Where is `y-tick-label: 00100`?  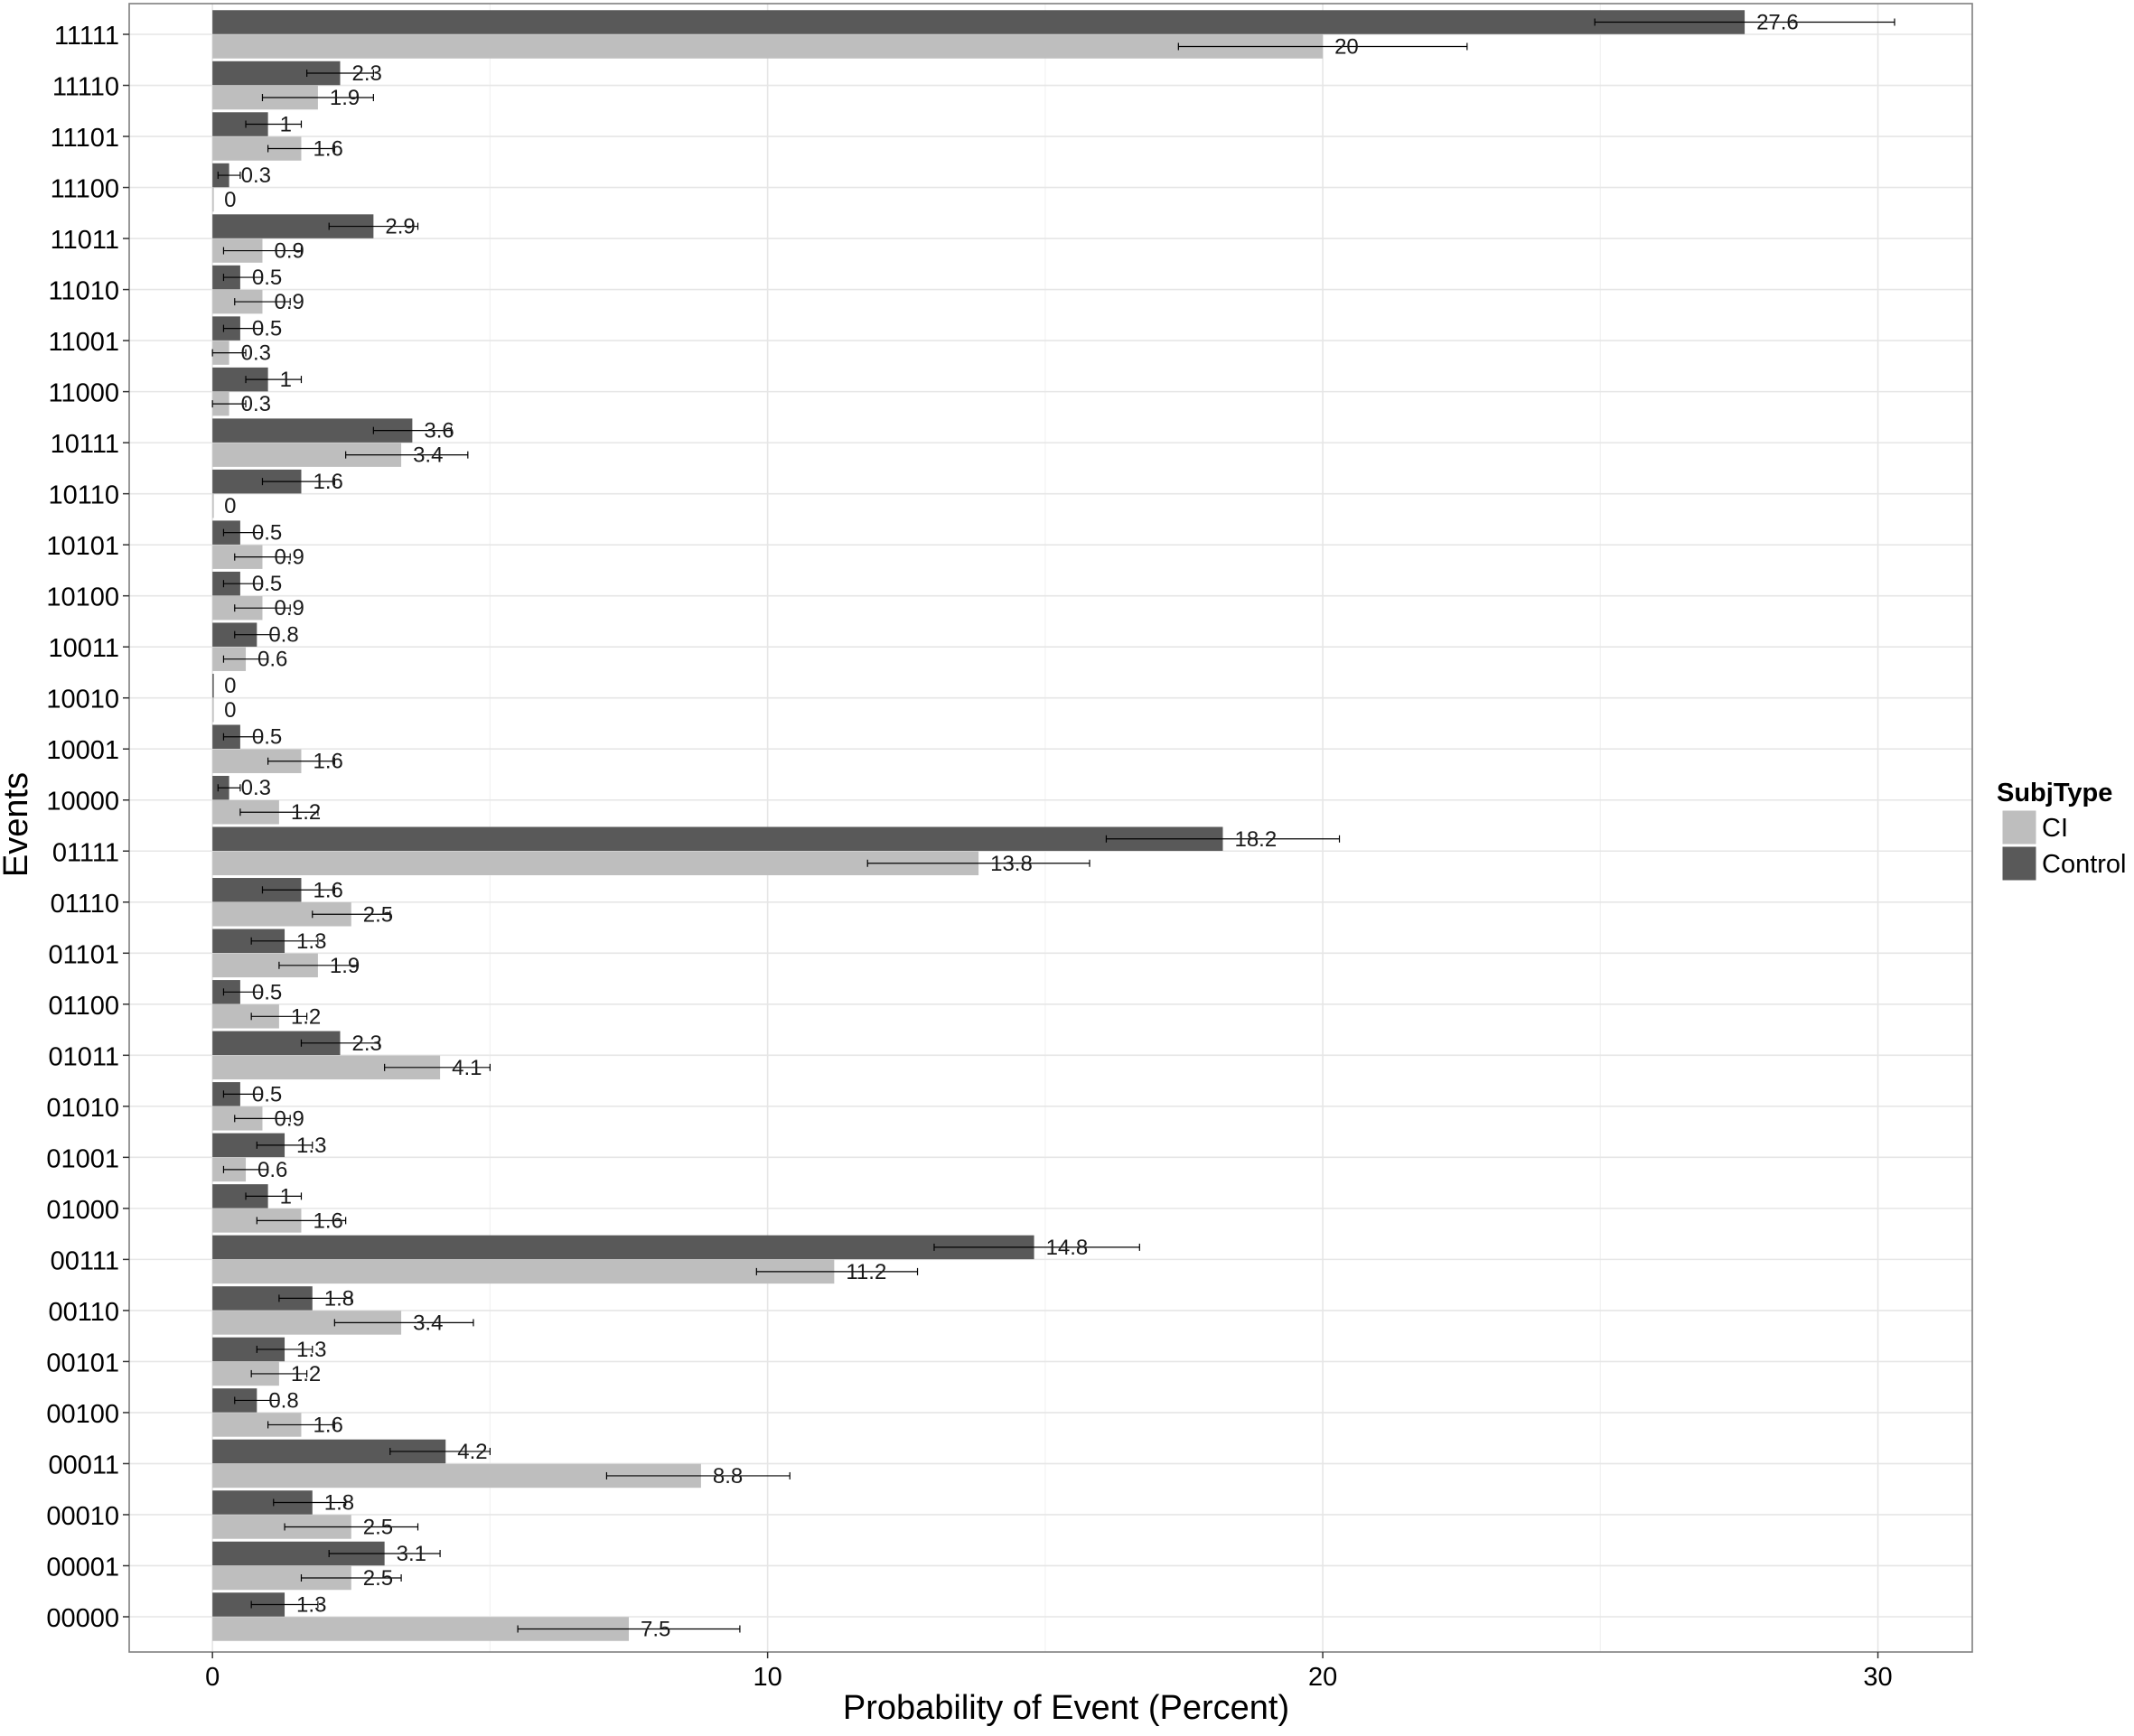
y-tick-label: 00100 is located at coordinates (82, 1414).